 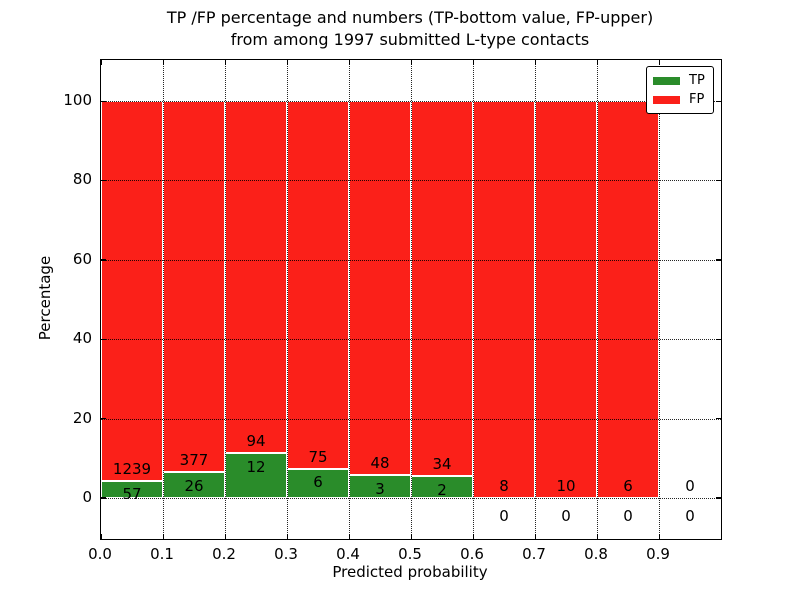 What do you see at coordinates (380, 462) in the screenshot?
I see `fp-count-label: 48` at bounding box center [380, 462].